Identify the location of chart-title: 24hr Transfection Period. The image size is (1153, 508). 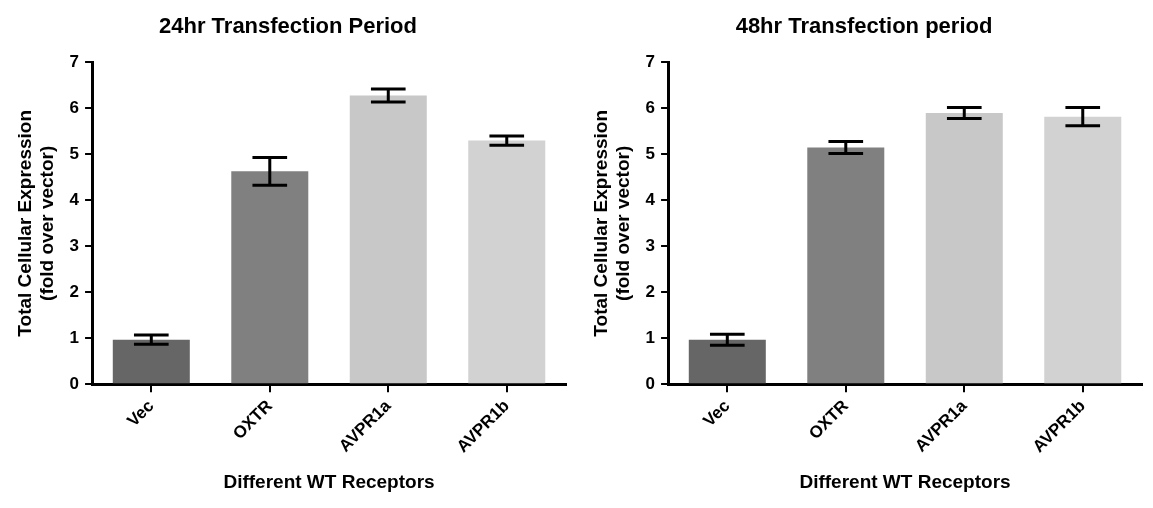
(288, 26).